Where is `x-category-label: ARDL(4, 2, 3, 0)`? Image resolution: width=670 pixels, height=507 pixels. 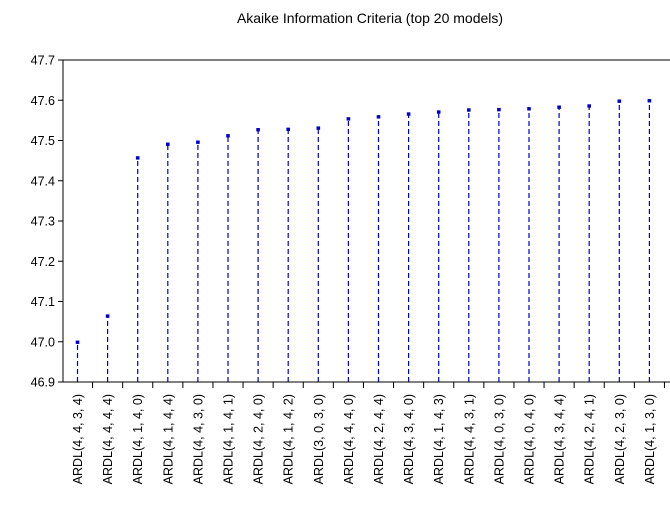 x-category-label: ARDL(4, 2, 3, 0) is located at coordinates (620, 439).